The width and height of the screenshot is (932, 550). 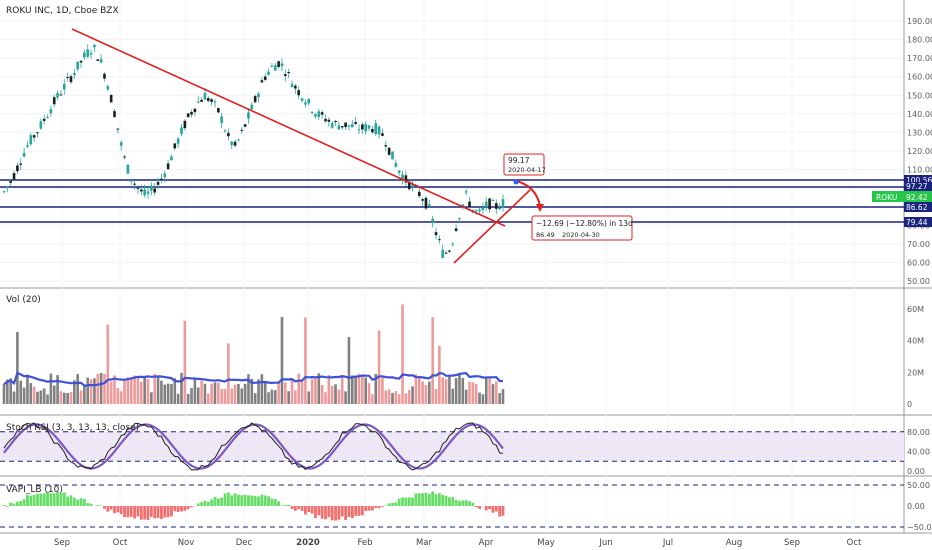 I want to click on callout-bottom-price: 86.49, so click(x=545, y=235).